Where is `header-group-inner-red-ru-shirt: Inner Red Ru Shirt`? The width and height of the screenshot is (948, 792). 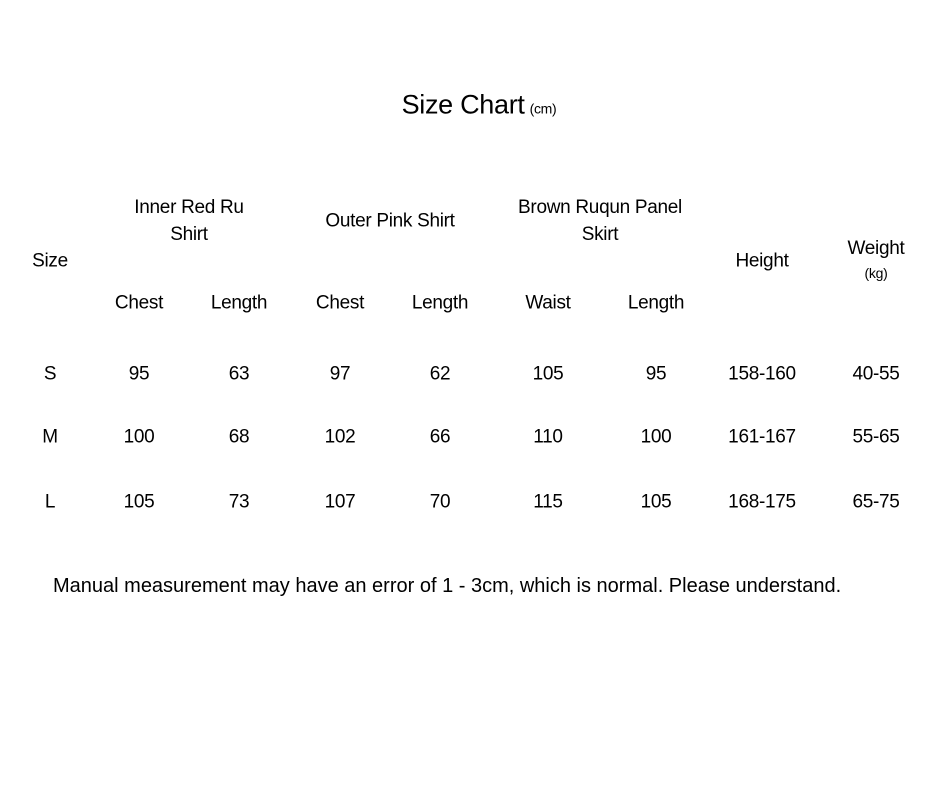 header-group-inner-red-ru-shirt: Inner Red Ru Shirt is located at coordinates (189, 221).